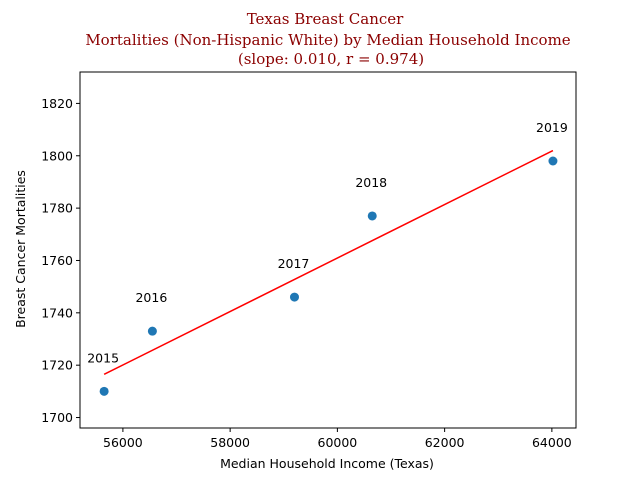 The width and height of the screenshot is (640, 480). What do you see at coordinates (20, 249) in the screenshot?
I see `y-axis-label: Breast Cancer Mortalities` at bounding box center [20, 249].